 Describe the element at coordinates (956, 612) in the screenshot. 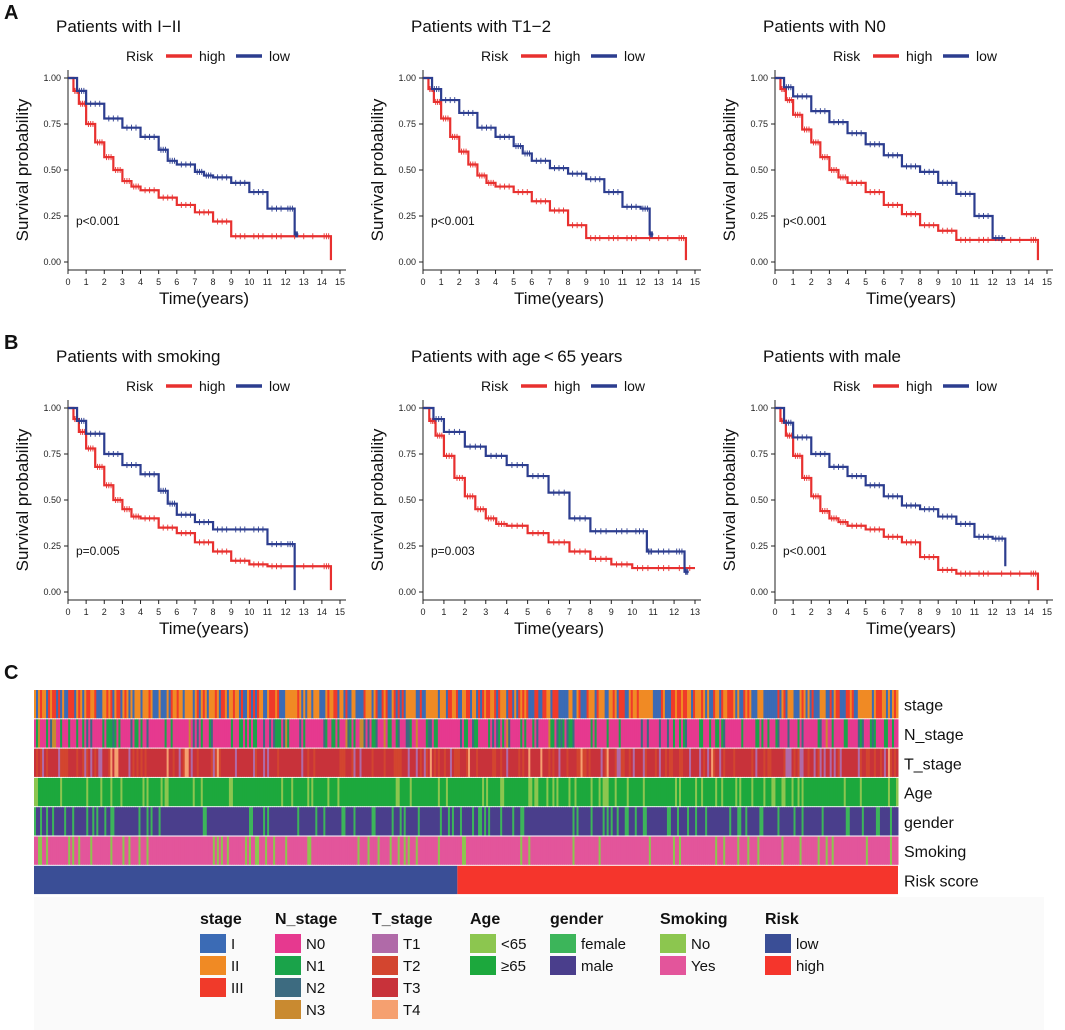

I see `x-tick-label: 10` at that location.